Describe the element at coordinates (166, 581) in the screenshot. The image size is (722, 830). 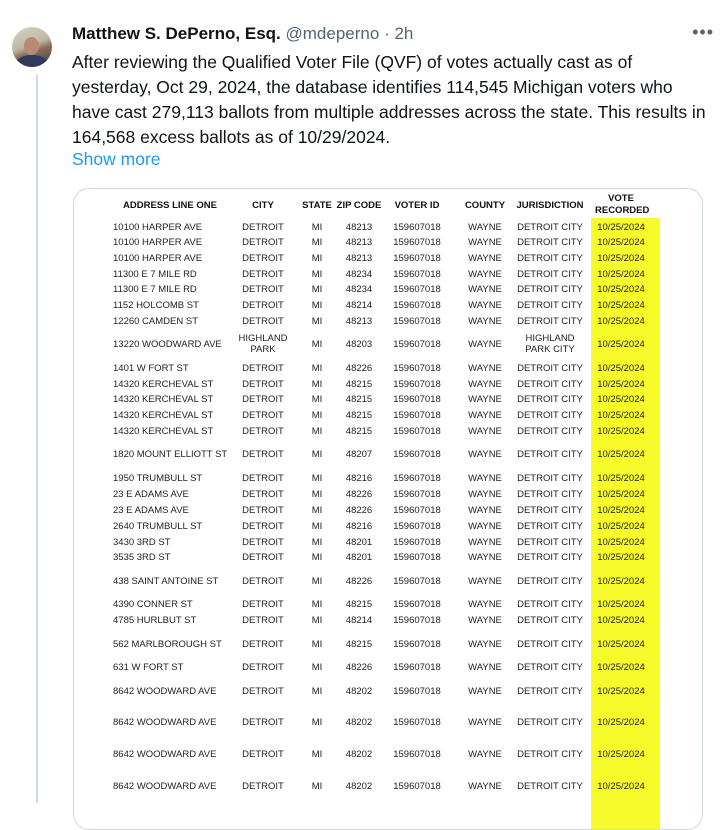
I see `cell-address: 438 SAINT ANTOINE ST` at that location.